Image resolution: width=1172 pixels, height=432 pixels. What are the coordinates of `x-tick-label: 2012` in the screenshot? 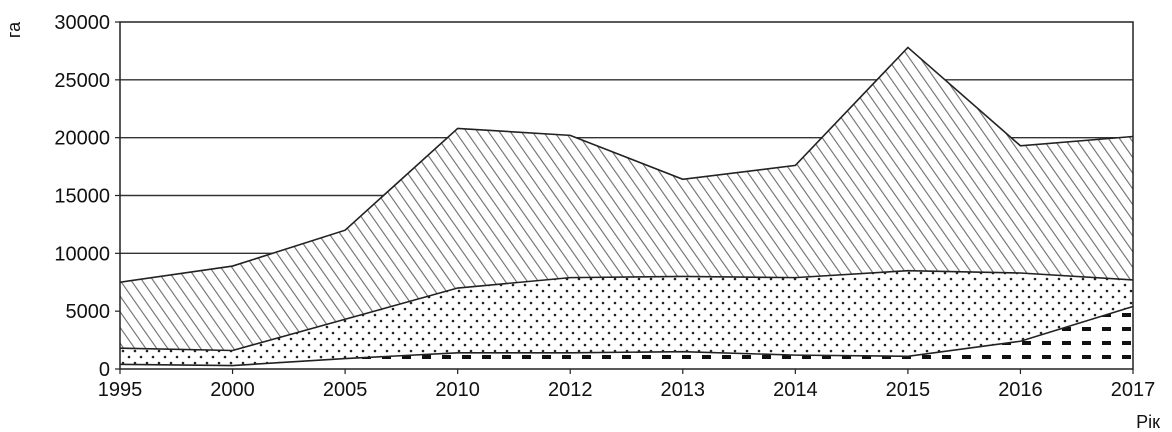 It's located at (570, 390).